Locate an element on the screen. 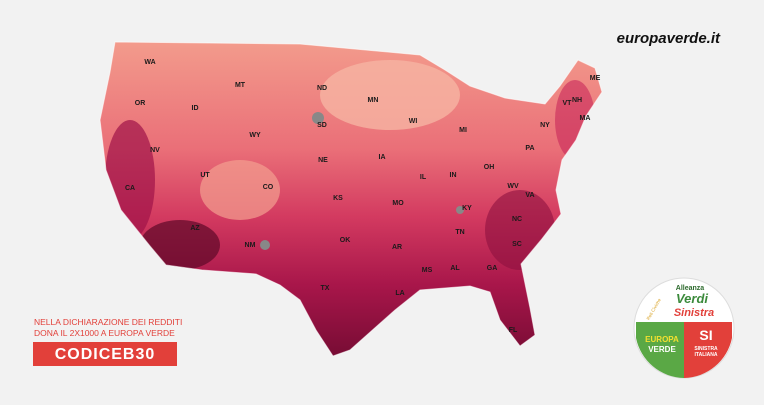  state-label: GA is located at coordinates (492, 268).